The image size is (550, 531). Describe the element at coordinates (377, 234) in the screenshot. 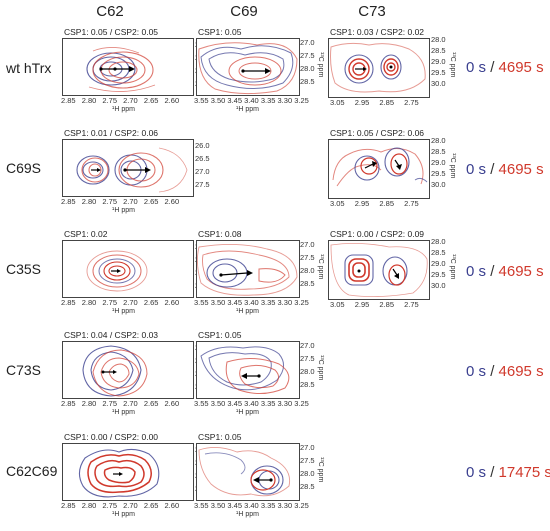

I see `csp-label: CSP1: 0.00 / CSP2: 0.09` at that location.